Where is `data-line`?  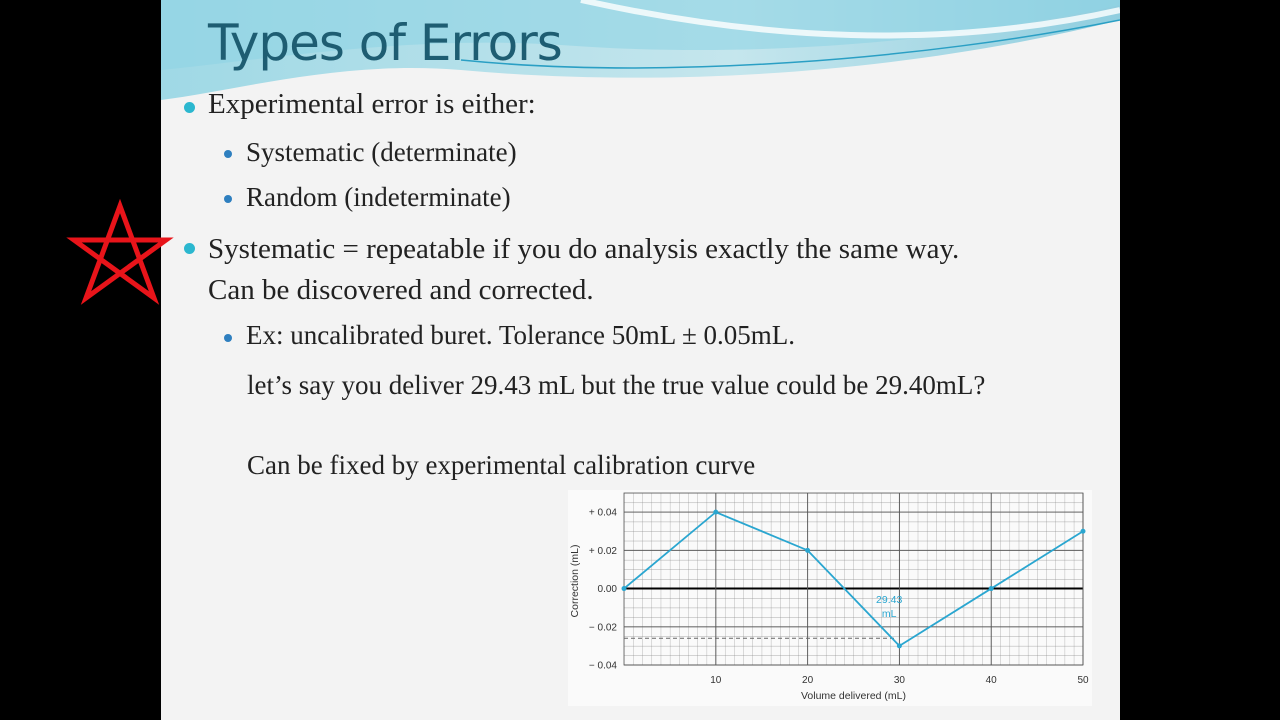
data-line is located at coordinates (853, 579).